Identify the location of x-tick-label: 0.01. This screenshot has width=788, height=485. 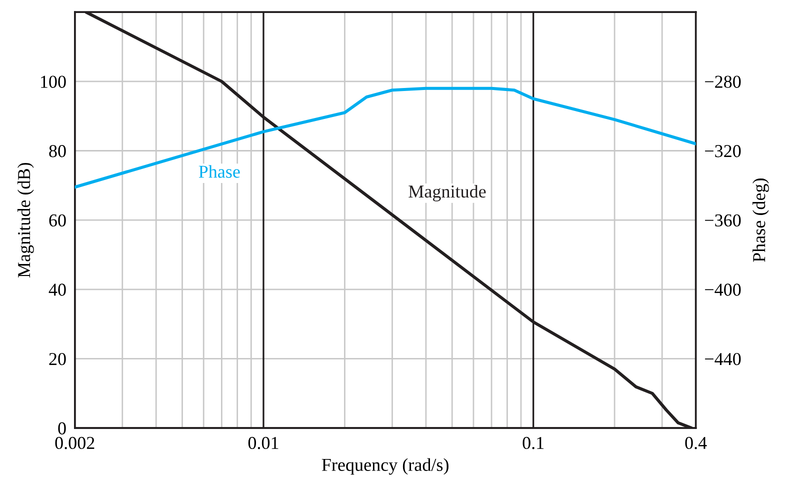
(263, 443).